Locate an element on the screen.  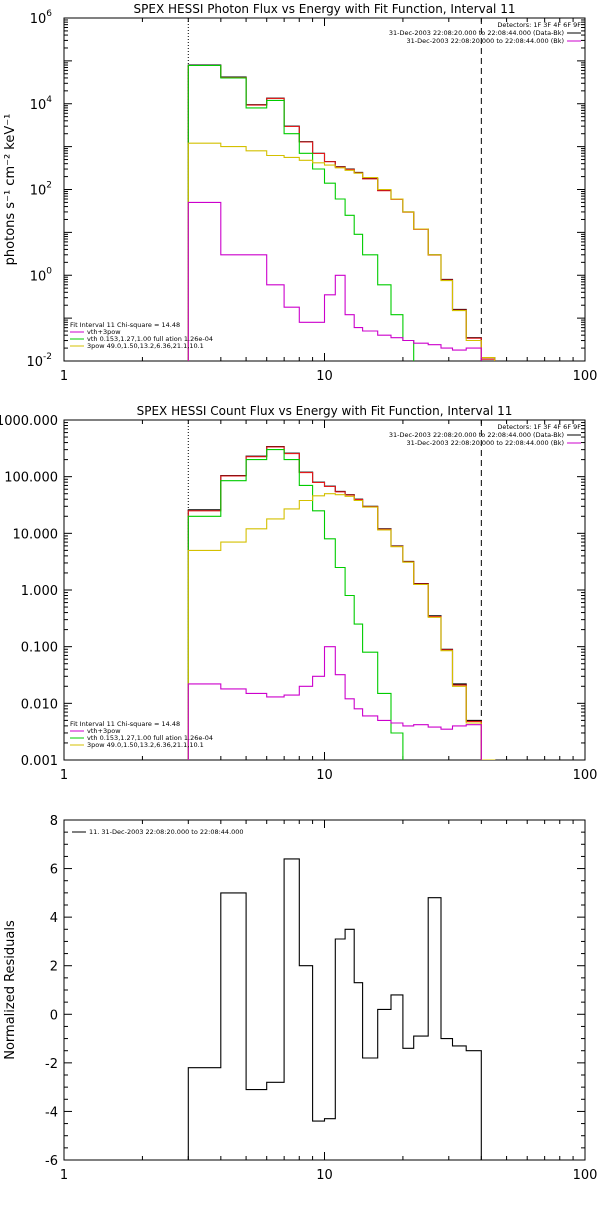
series-background-photon is located at coordinates (341, 212).